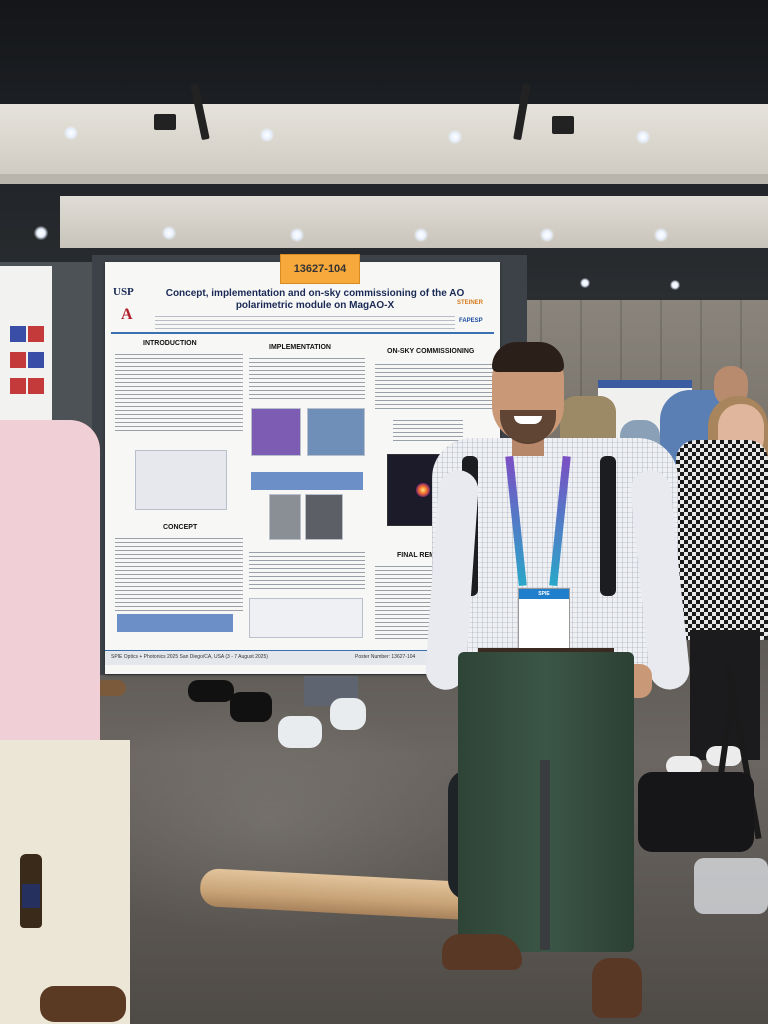 The width and height of the screenshot is (768, 1024). I want to click on steiner-logo: STEINER, so click(470, 303).